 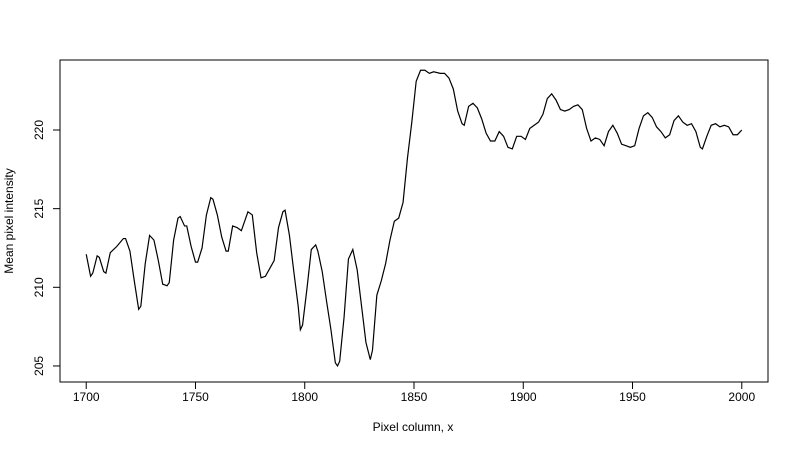 What do you see at coordinates (413, 427) in the screenshot?
I see `x-axis-label: Pixel column, x` at bounding box center [413, 427].